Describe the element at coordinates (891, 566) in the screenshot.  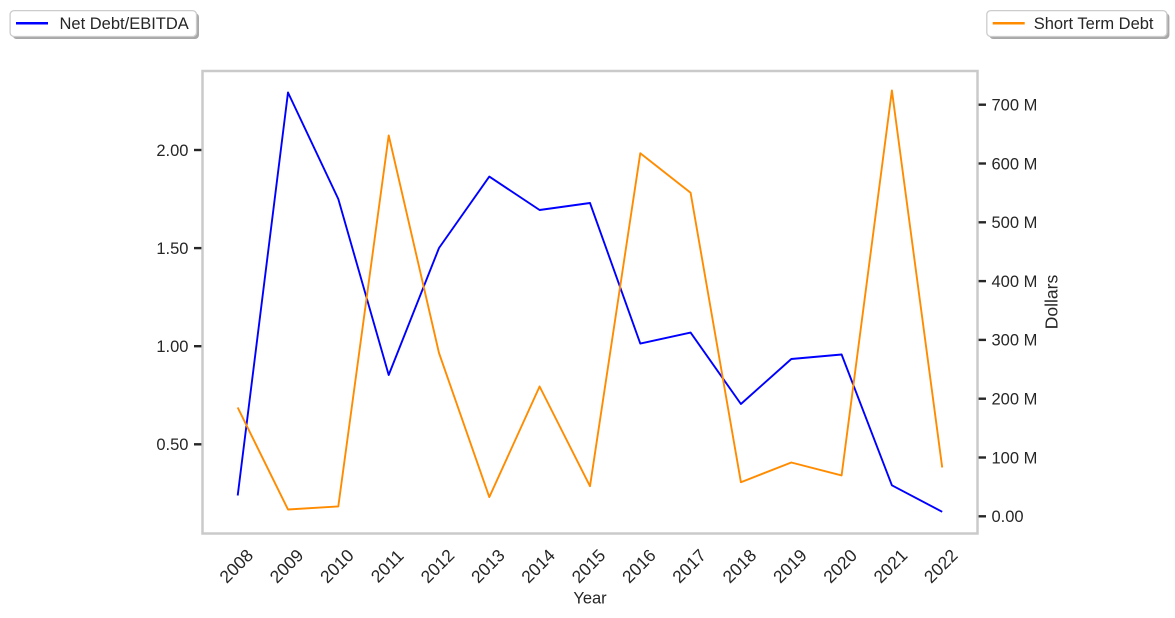
I see `svg-text: 2021` at that location.